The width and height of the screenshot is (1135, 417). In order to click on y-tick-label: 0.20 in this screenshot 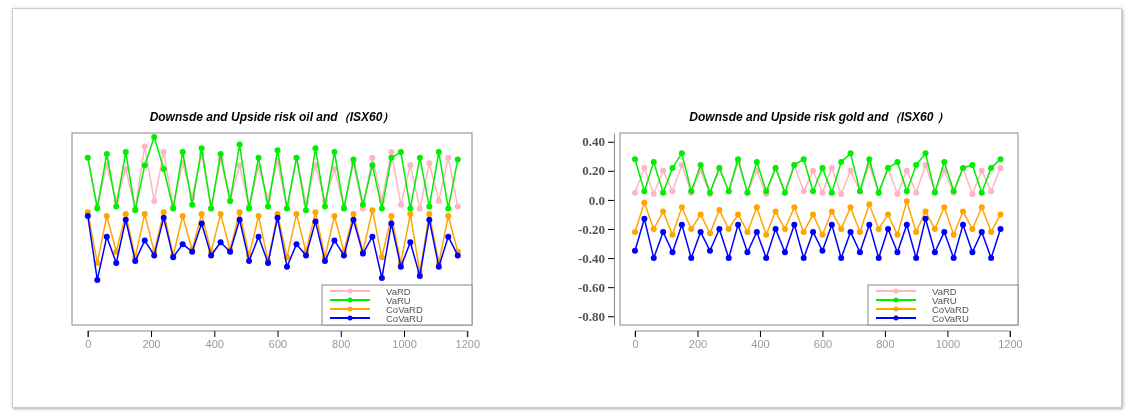, I will do `click(593, 171)`.